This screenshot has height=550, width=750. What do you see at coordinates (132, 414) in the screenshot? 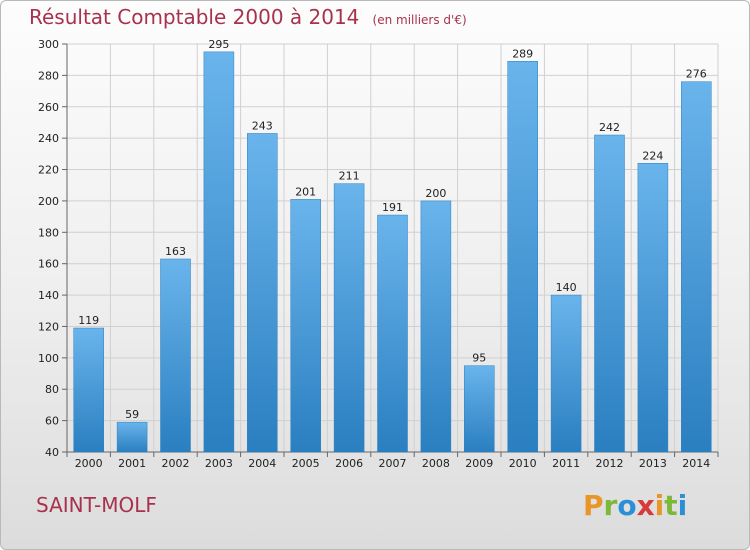
I see `bar-value-label: 59` at bounding box center [132, 414].